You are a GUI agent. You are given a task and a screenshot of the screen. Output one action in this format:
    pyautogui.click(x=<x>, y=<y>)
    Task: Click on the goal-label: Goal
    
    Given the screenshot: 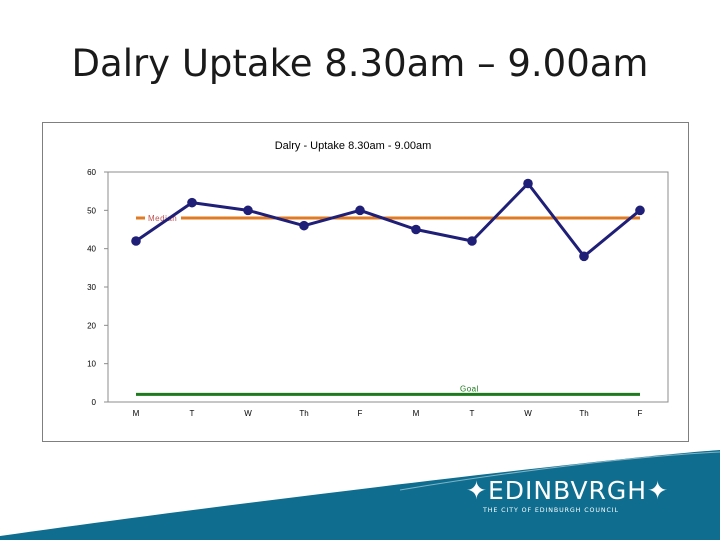 What is the action you would take?
    pyautogui.click(x=469, y=388)
    